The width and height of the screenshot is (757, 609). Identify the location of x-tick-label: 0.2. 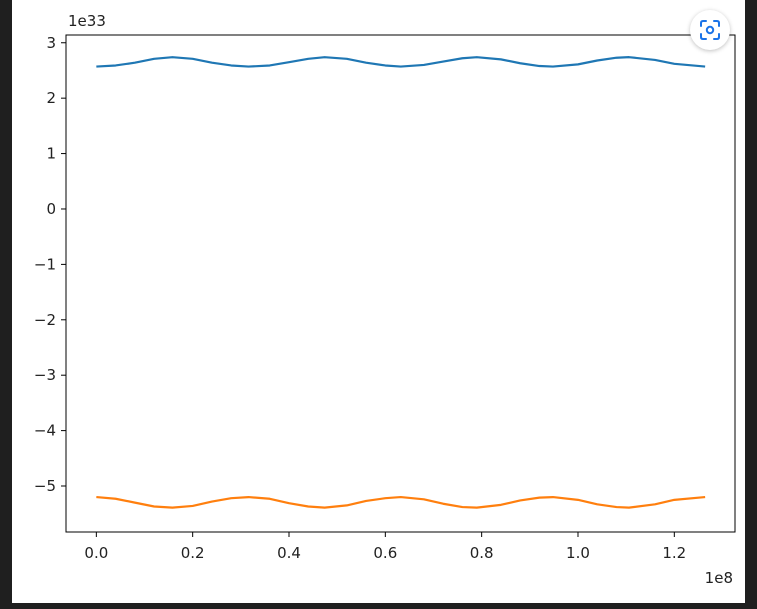
(193, 553).